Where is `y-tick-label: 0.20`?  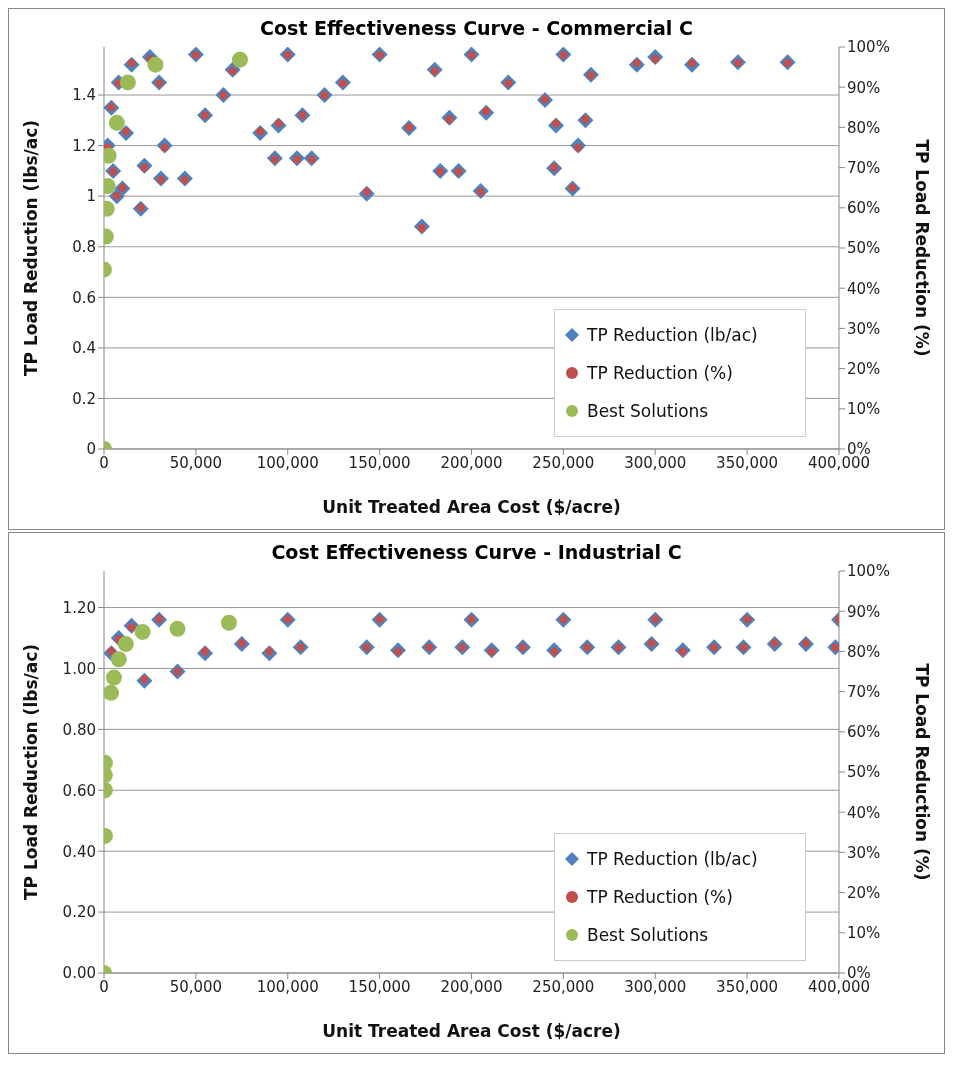
y-tick-label: 0.20 is located at coordinates (79, 912).